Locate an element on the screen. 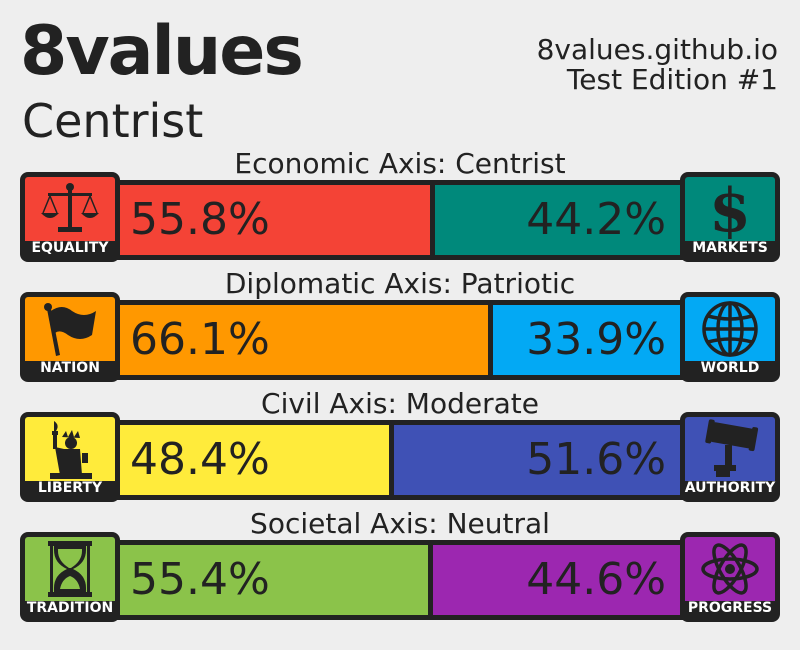  dollar-icon: $ is located at coordinates (730, 209).